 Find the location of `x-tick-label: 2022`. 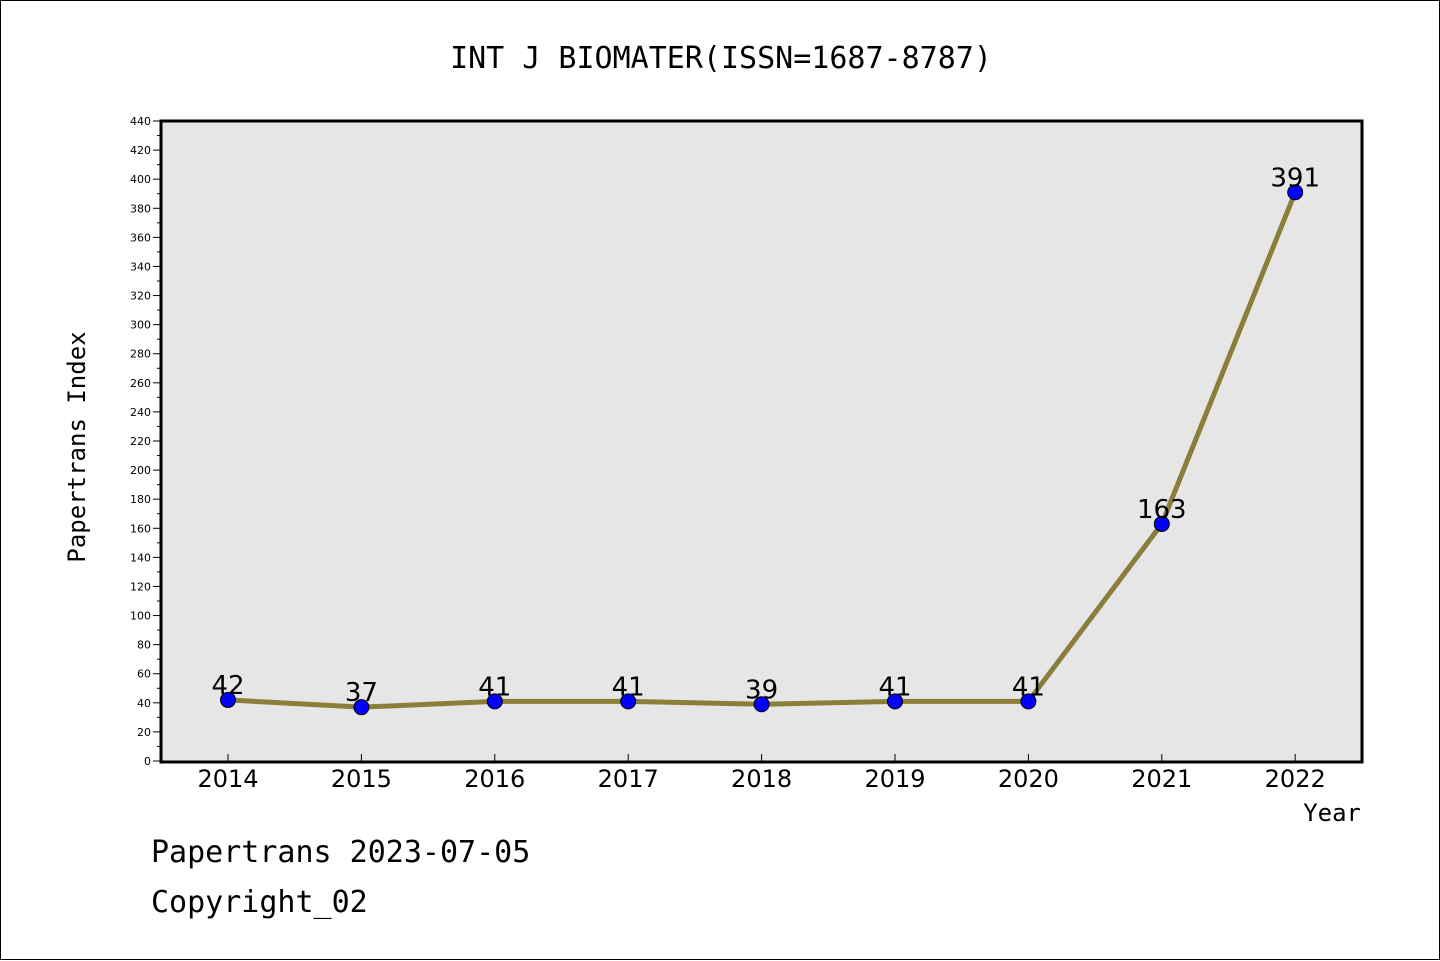

x-tick-label: 2022 is located at coordinates (1295, 779).